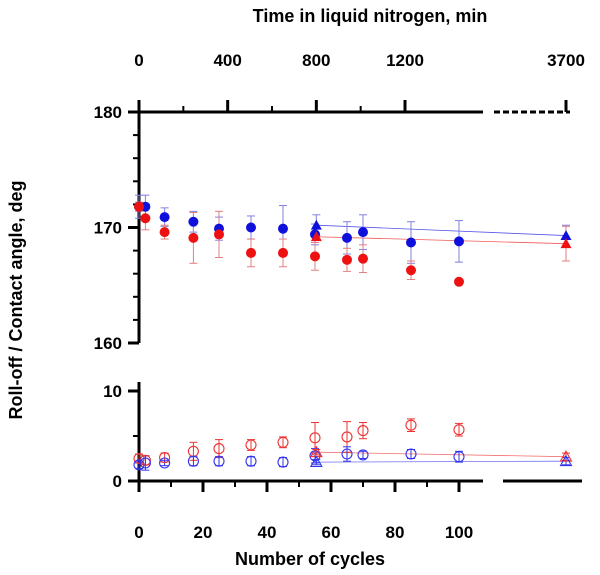 Image resolution: width=600 pixels, height=575 pixels. I want to click on x-tick-label: 20, so click(203, 532).